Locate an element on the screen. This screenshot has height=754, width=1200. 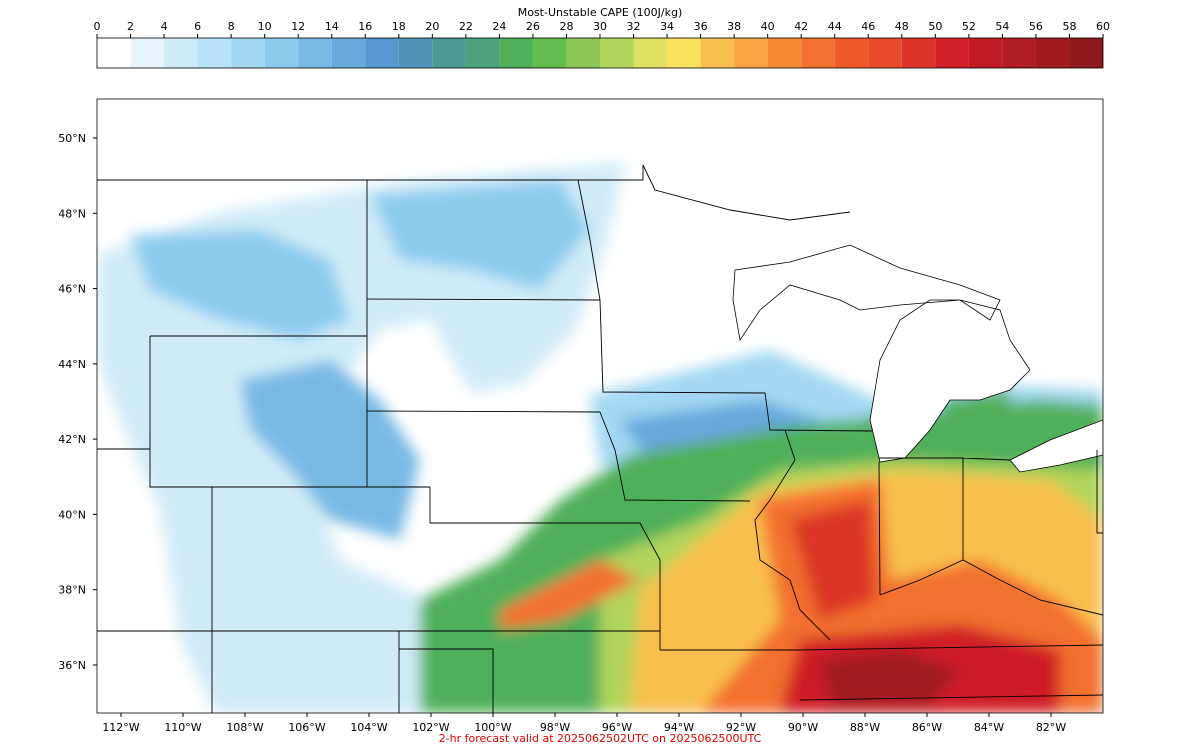
colorbar-tick-label: 58 is located at coordinates (1069, 26).